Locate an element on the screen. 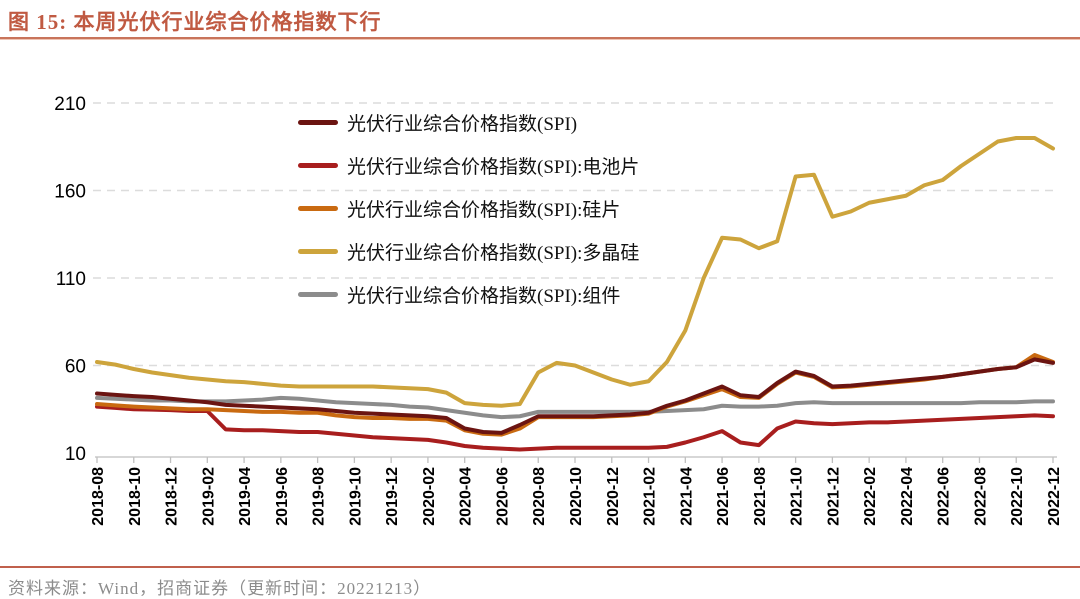  x-tick-label: 2018-12 is located at coordinates (172, 496).